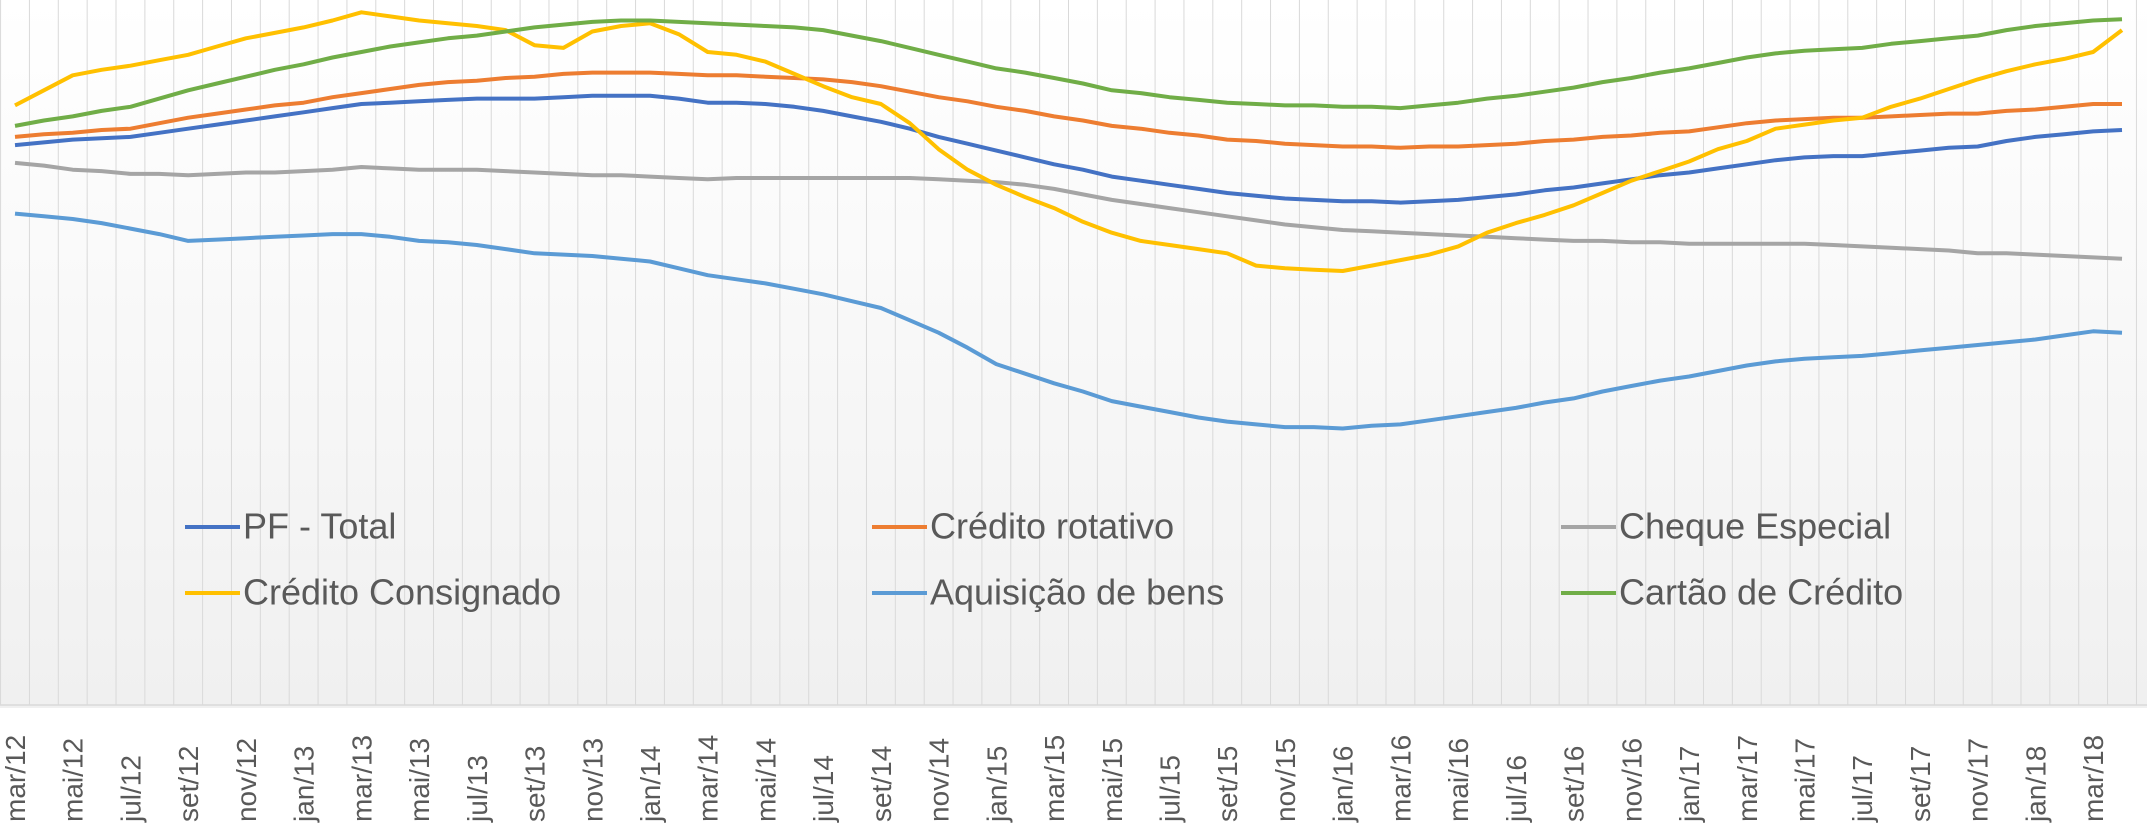 This screenshot has height=828, width=2147. Describe the element at coordinates (1574, 784) in the screenshot. I see `x-tick-label: set/16` at that location.